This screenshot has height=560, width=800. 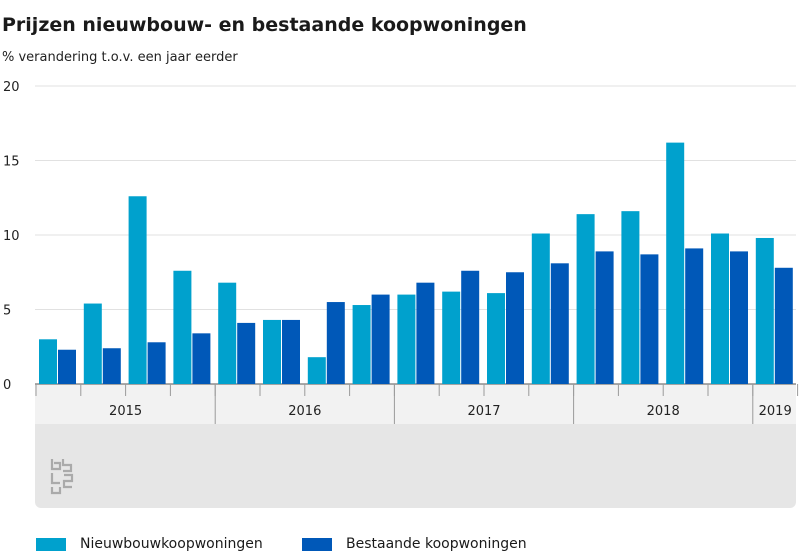 What do you see at coordinates (7, 385) in the screenshot?
I see `y-tick-label: 0` at bounding box center [7, 385].